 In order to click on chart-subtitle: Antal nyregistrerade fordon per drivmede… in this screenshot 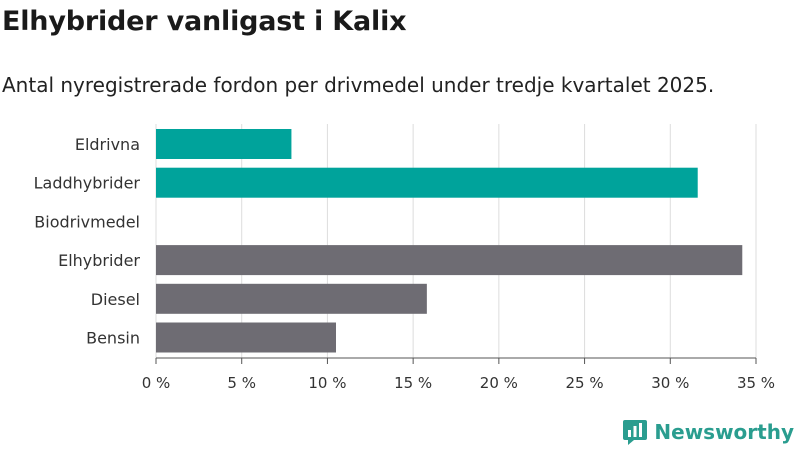, I will do `click(358, 85)`.